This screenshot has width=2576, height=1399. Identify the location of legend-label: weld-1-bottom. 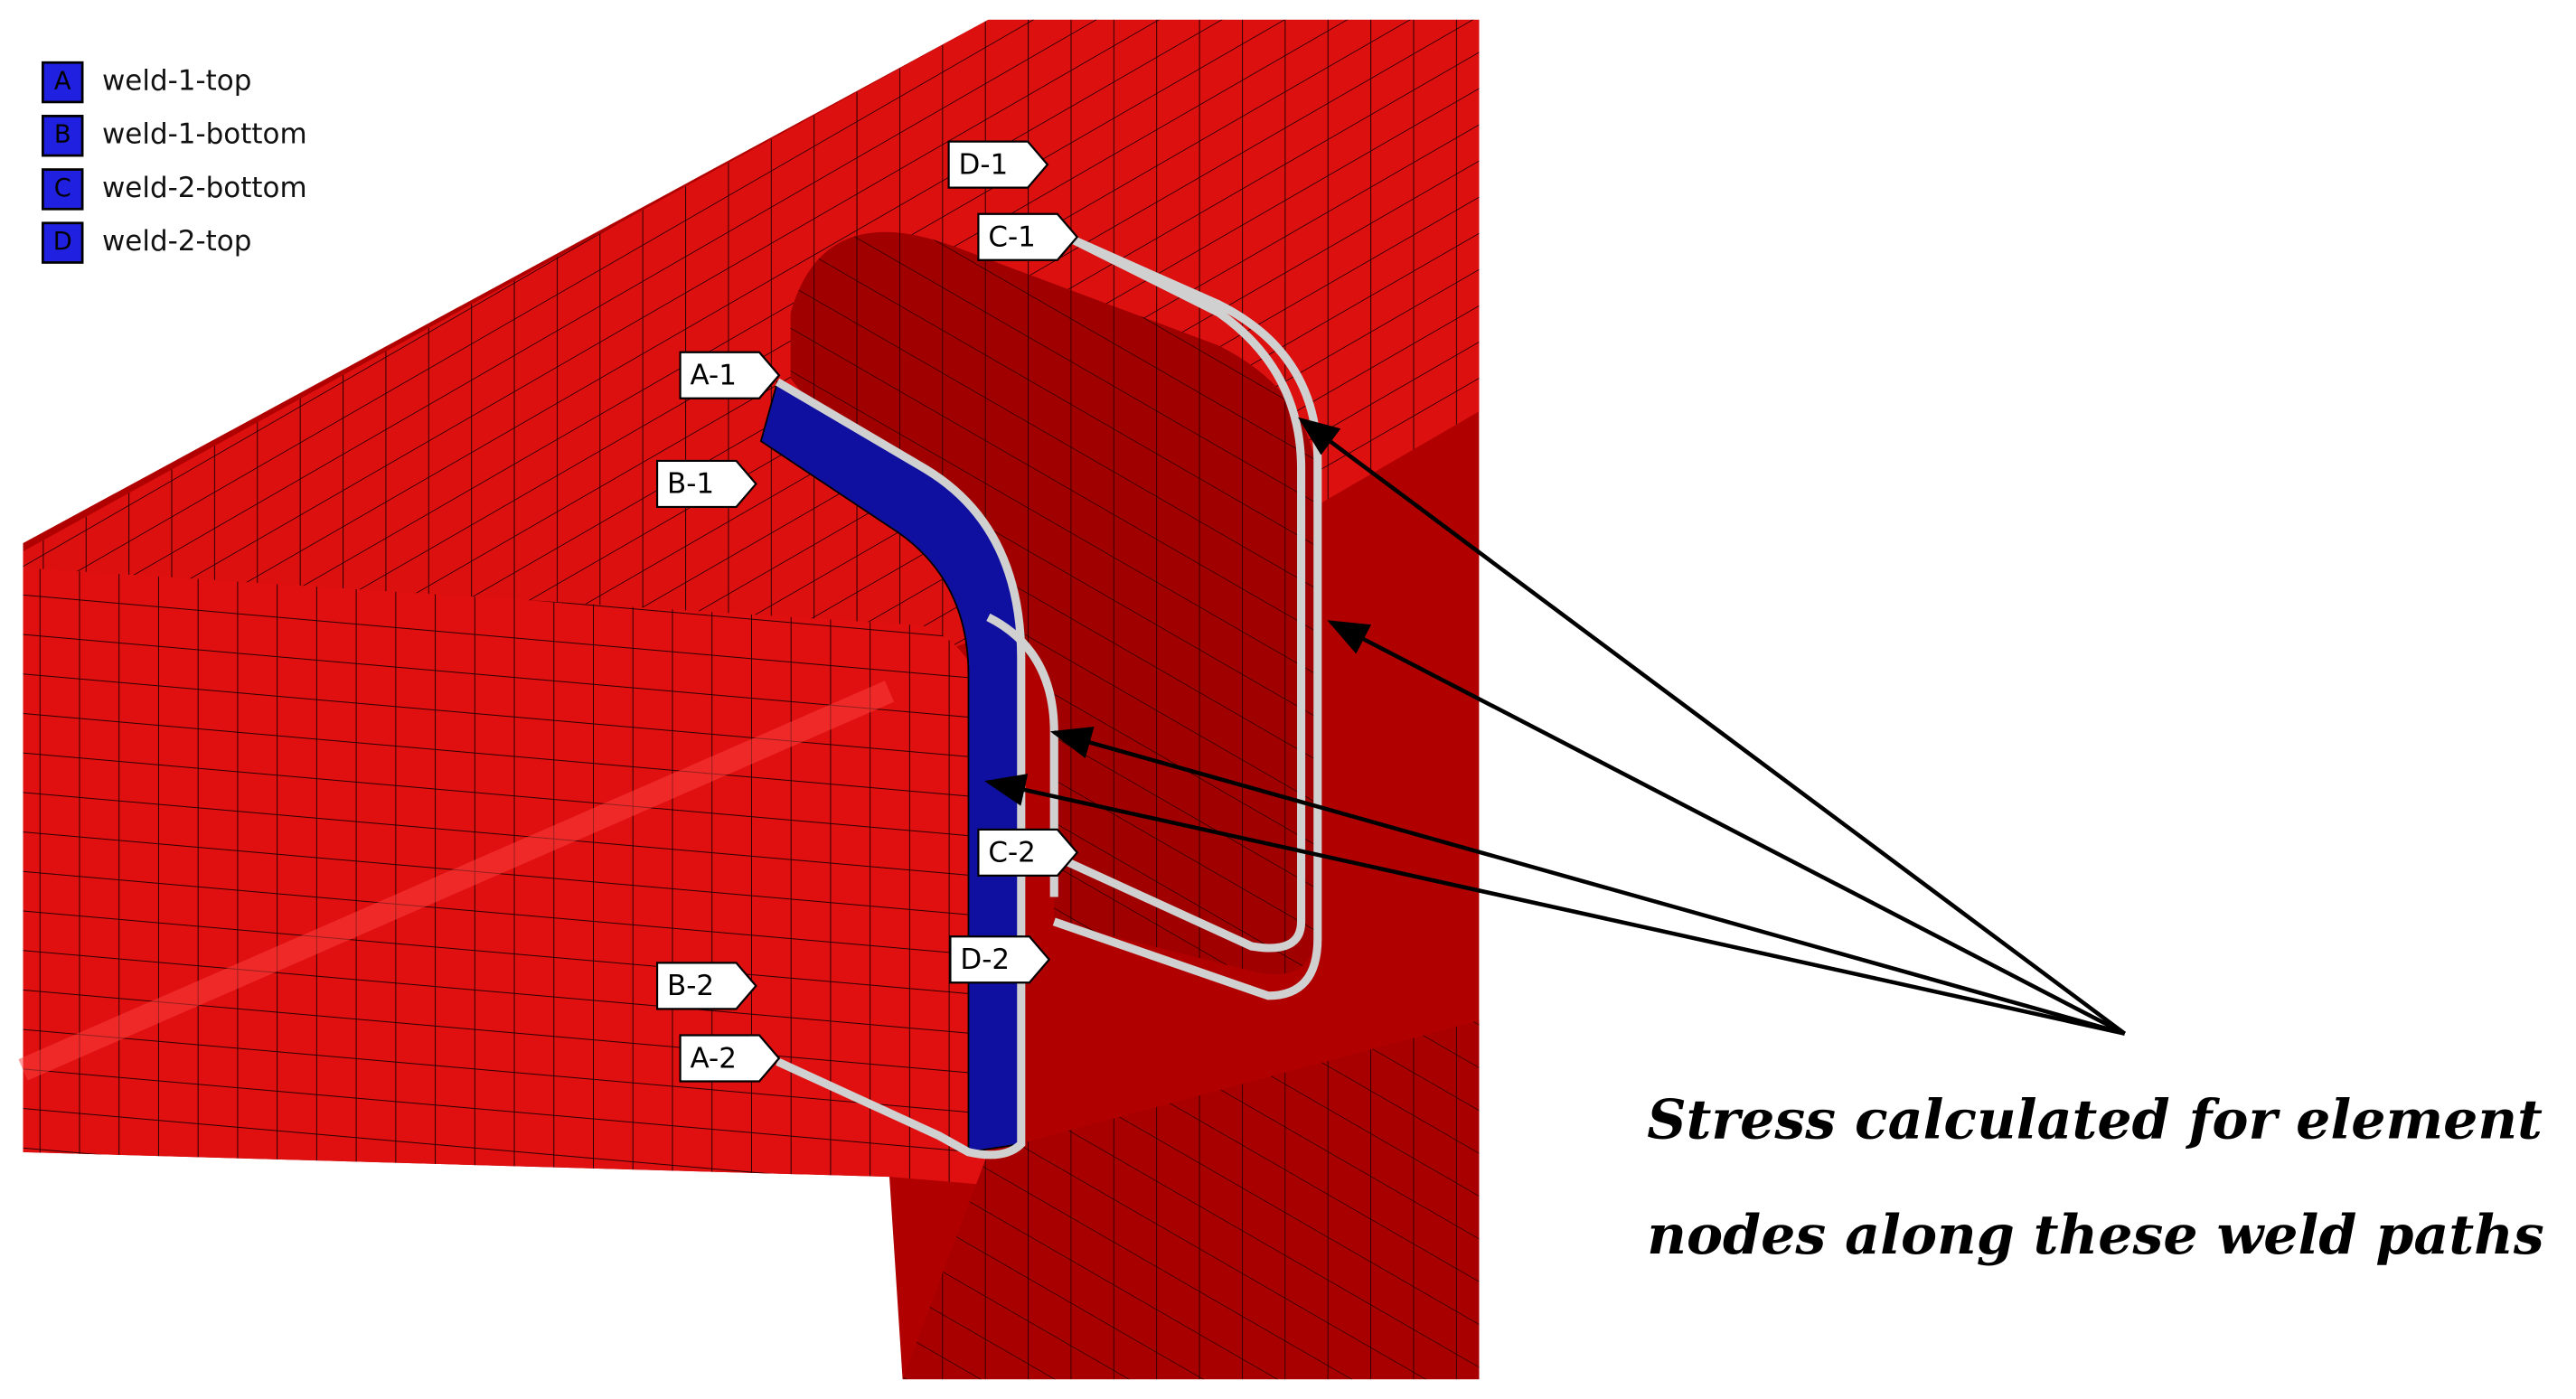
(204, 134).